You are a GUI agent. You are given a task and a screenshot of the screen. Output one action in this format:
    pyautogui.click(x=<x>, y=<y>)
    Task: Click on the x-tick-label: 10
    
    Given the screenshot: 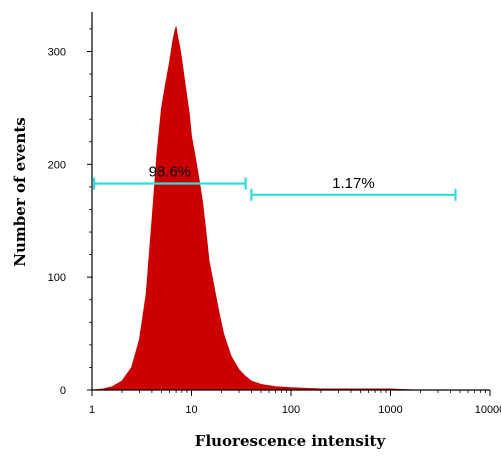 What is the action you would take?
    pyautogui.click(x=191, y=410)
    